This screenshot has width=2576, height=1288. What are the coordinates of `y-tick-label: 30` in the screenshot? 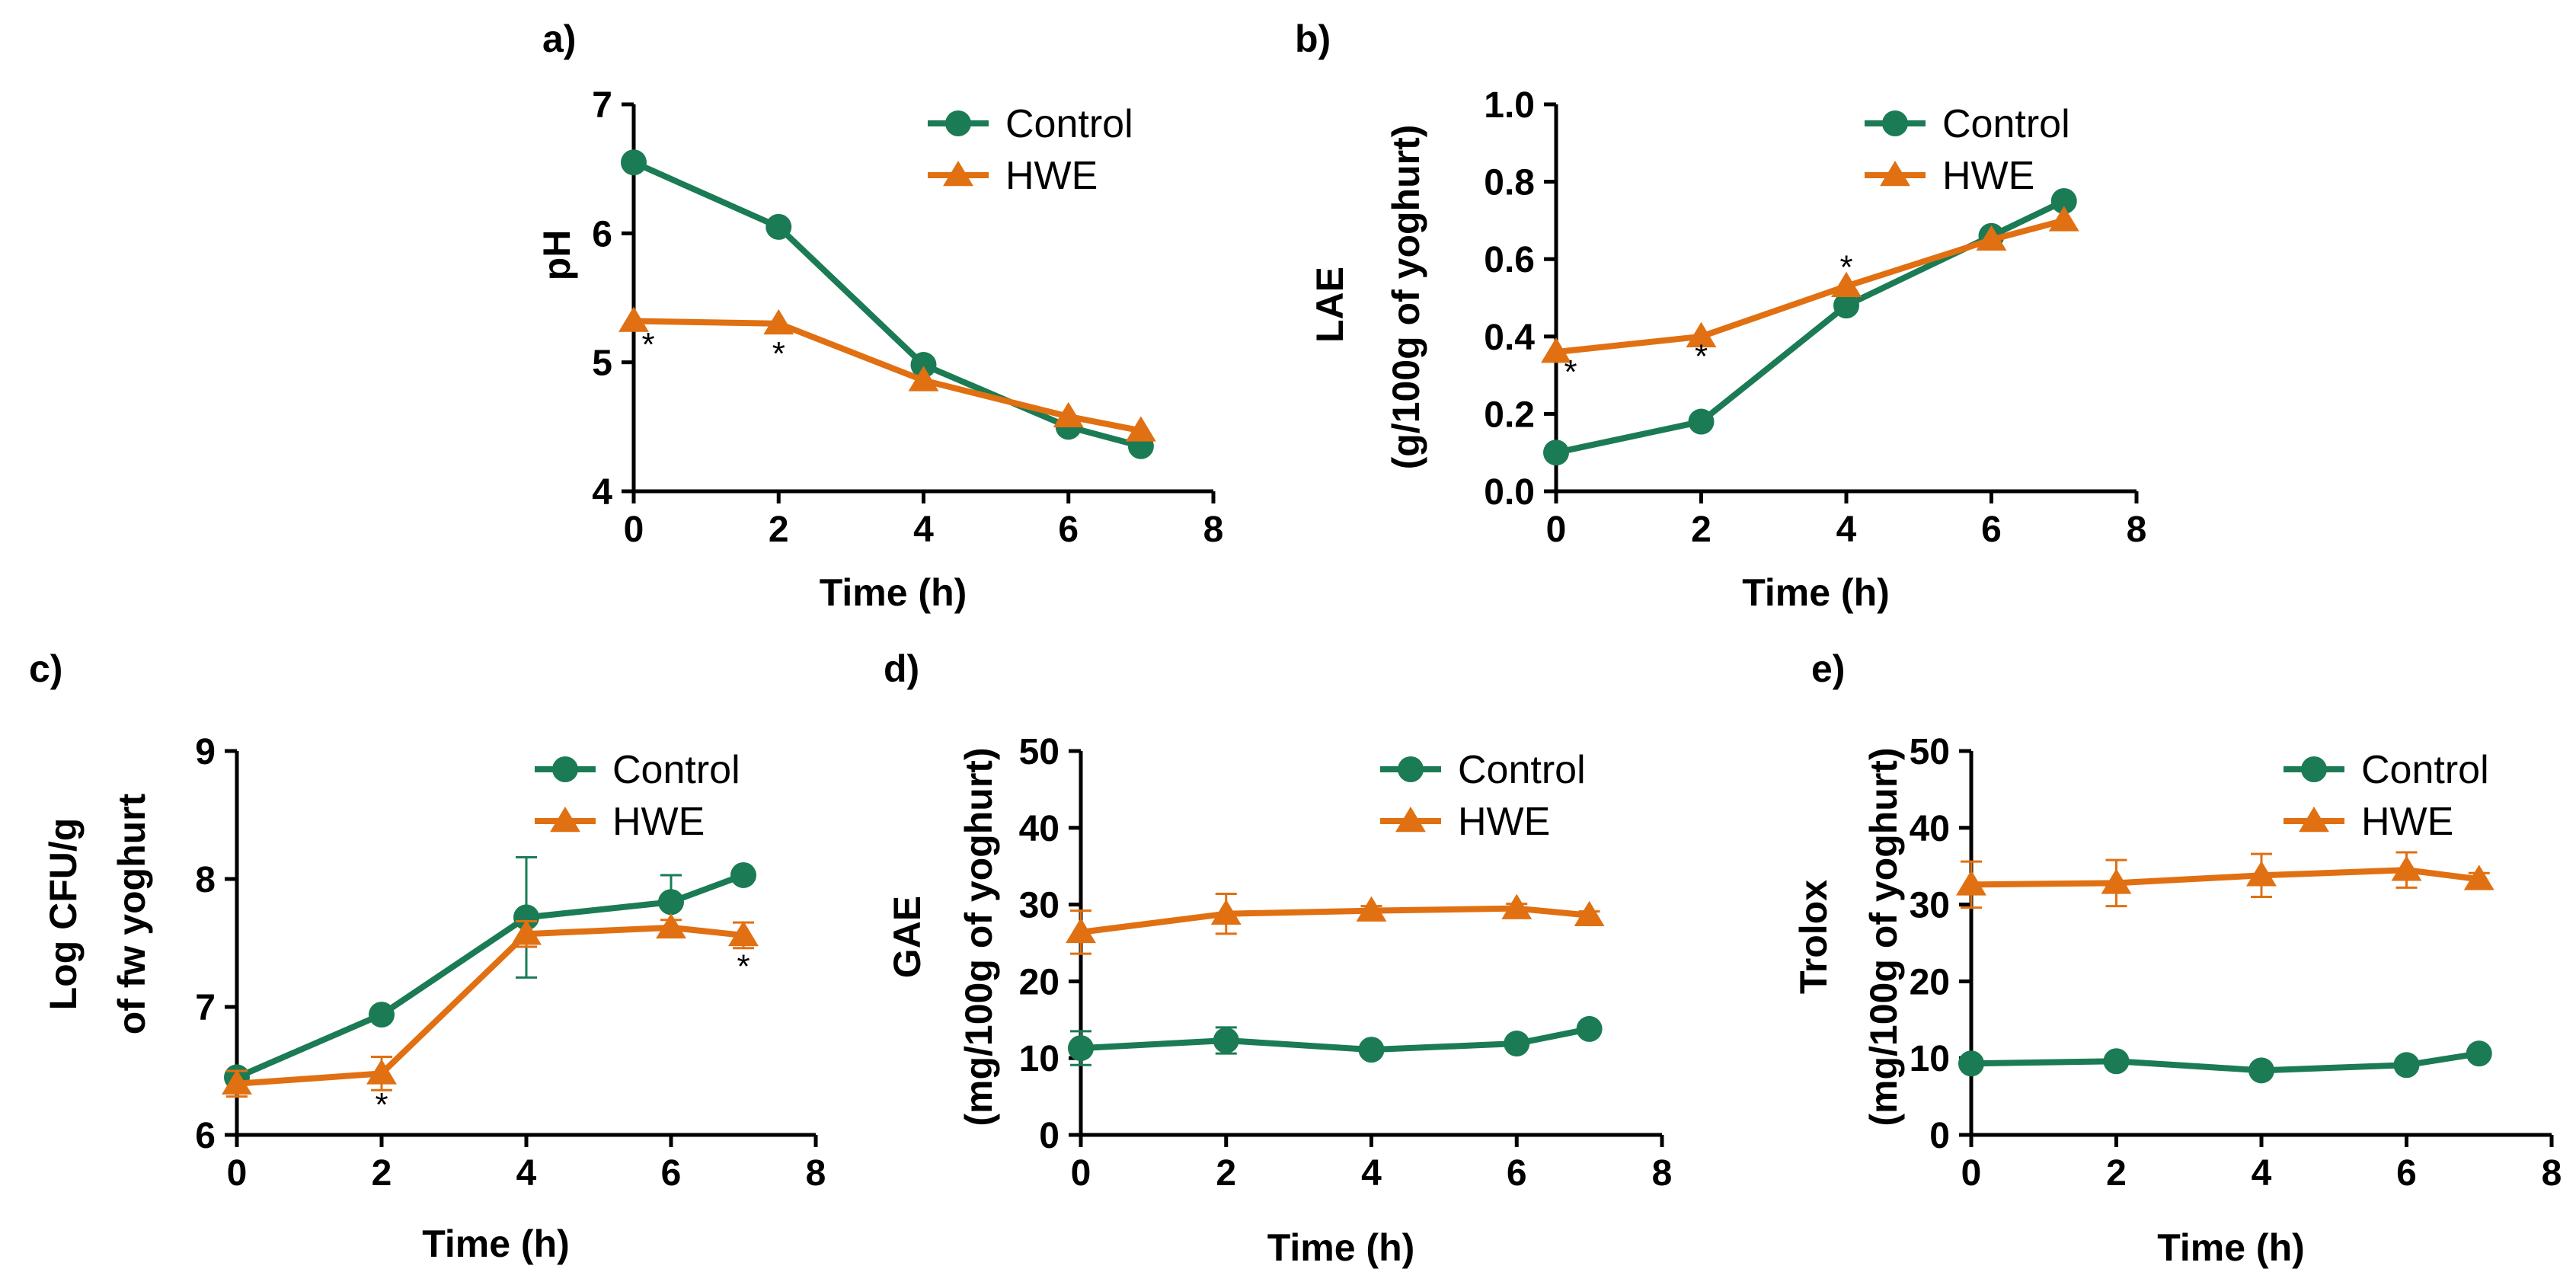 It's located at (1039, 906).